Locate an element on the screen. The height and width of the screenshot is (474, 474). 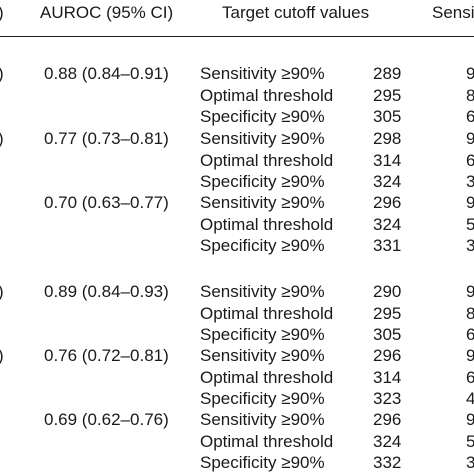
table-row: Specificity ≥90% 332 3 is located at coordinates (237, 463).